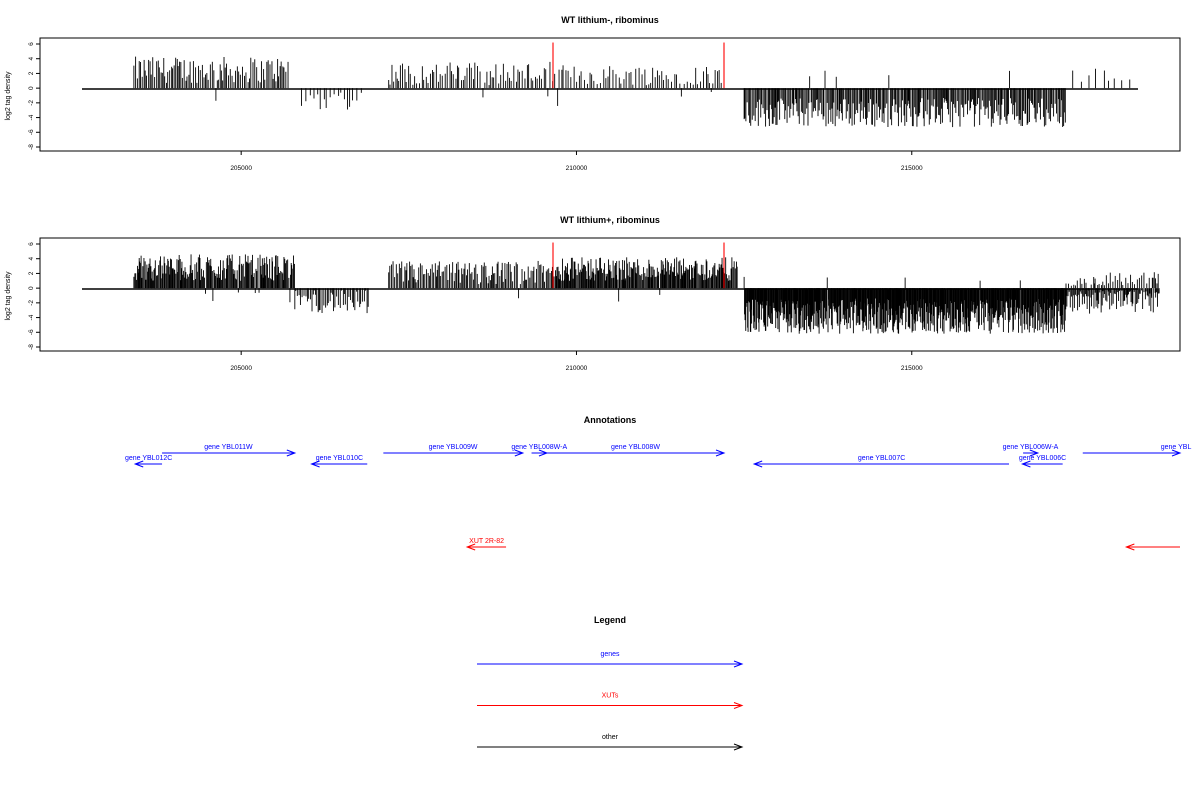 This screenshot has width=1200, height=800. What do you see at coordinates (610, 420) in the screenshot?
I see `annotations-title: Annotations` at bounding box center [610, 420].